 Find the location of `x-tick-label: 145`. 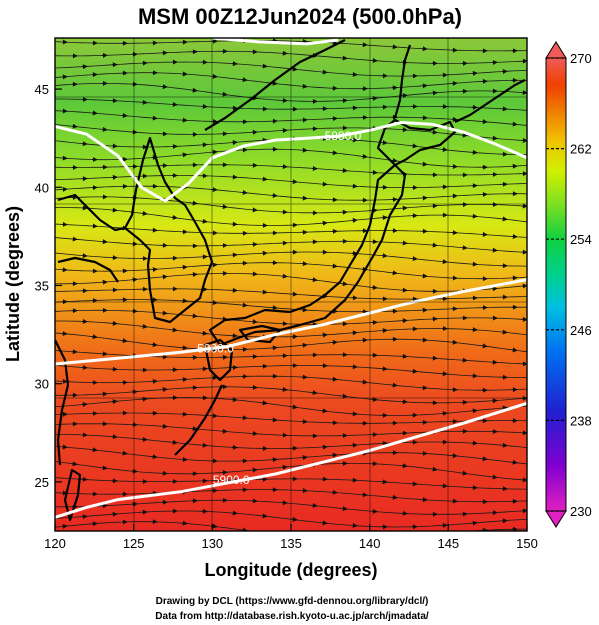

x-tick-label: 145 is located at coordinates (448, 543).